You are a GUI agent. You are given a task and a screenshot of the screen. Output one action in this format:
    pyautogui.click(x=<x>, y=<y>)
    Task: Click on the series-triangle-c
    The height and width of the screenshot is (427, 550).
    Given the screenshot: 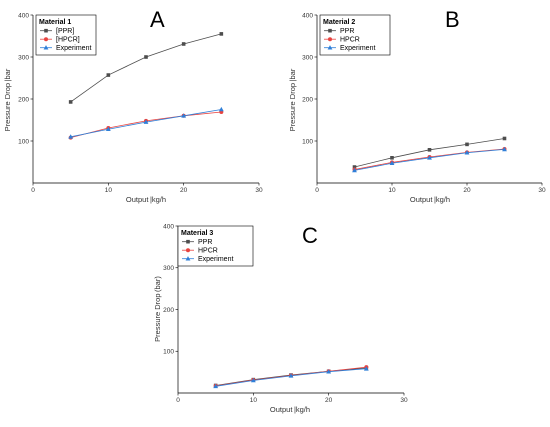 What is the action you would take?
    pyautogui.click(x=291, y=377)
    